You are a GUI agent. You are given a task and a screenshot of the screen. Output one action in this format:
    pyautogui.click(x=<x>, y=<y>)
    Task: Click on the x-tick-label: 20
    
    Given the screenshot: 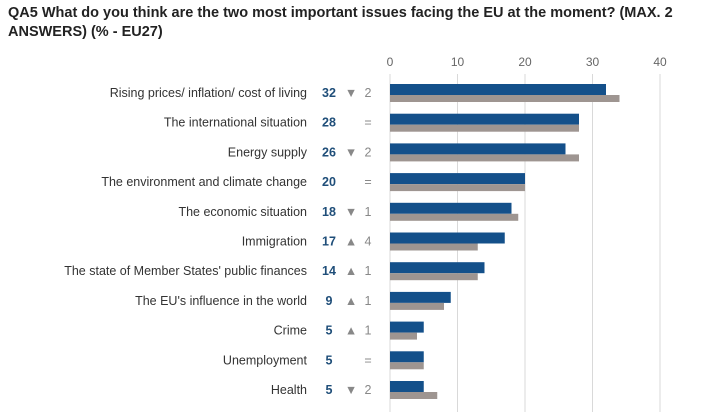 What is the action you would take?
    pyautogui.click(x=525, y=62)
    